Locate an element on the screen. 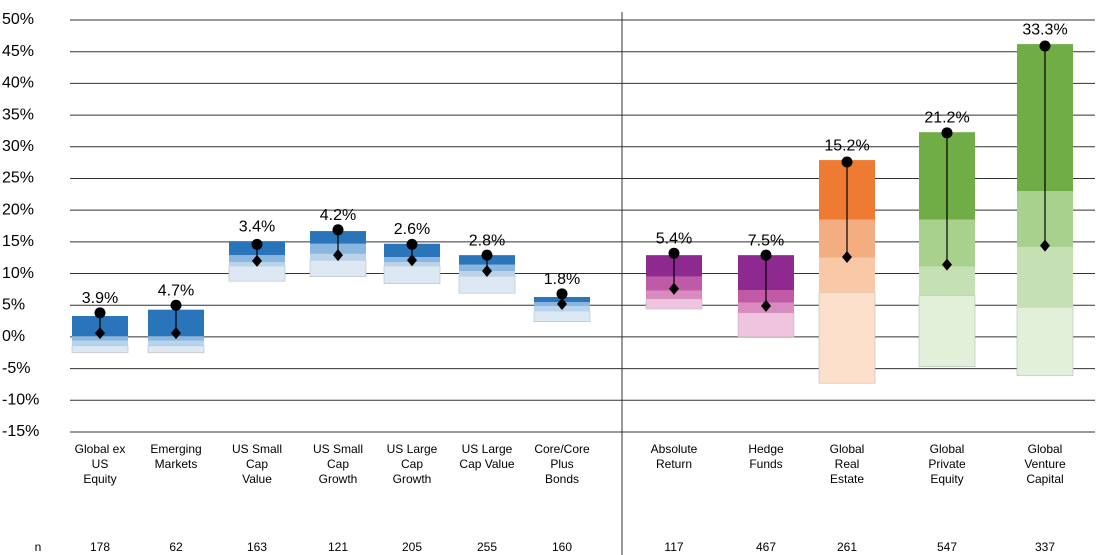 This screenshot has height=555, width=1099. x-tick-label: US is located at coordinates (100, 464).